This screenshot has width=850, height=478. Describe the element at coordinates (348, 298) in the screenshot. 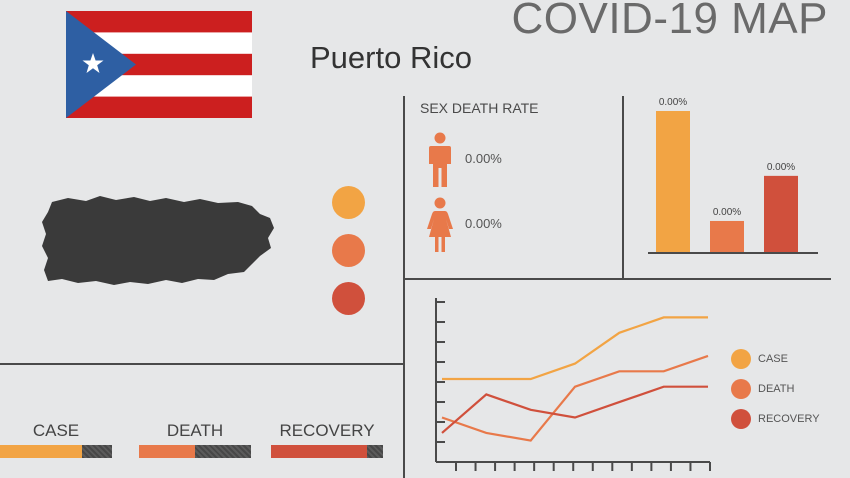

I see `recovery-indicator-dot` at that location.